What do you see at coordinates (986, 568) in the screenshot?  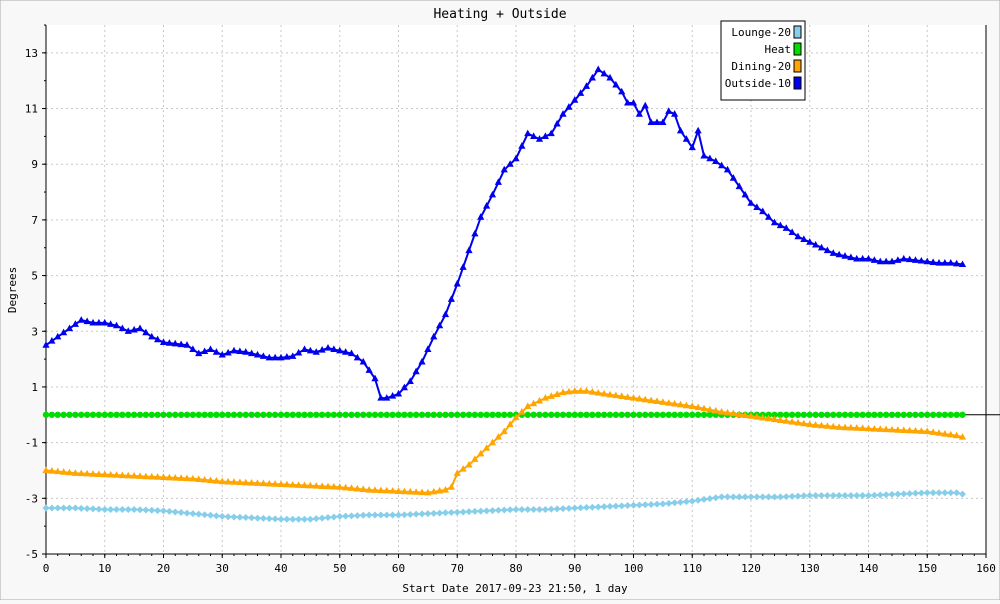 I see `x-tick-label: 160` at bounding box center [986, 568].